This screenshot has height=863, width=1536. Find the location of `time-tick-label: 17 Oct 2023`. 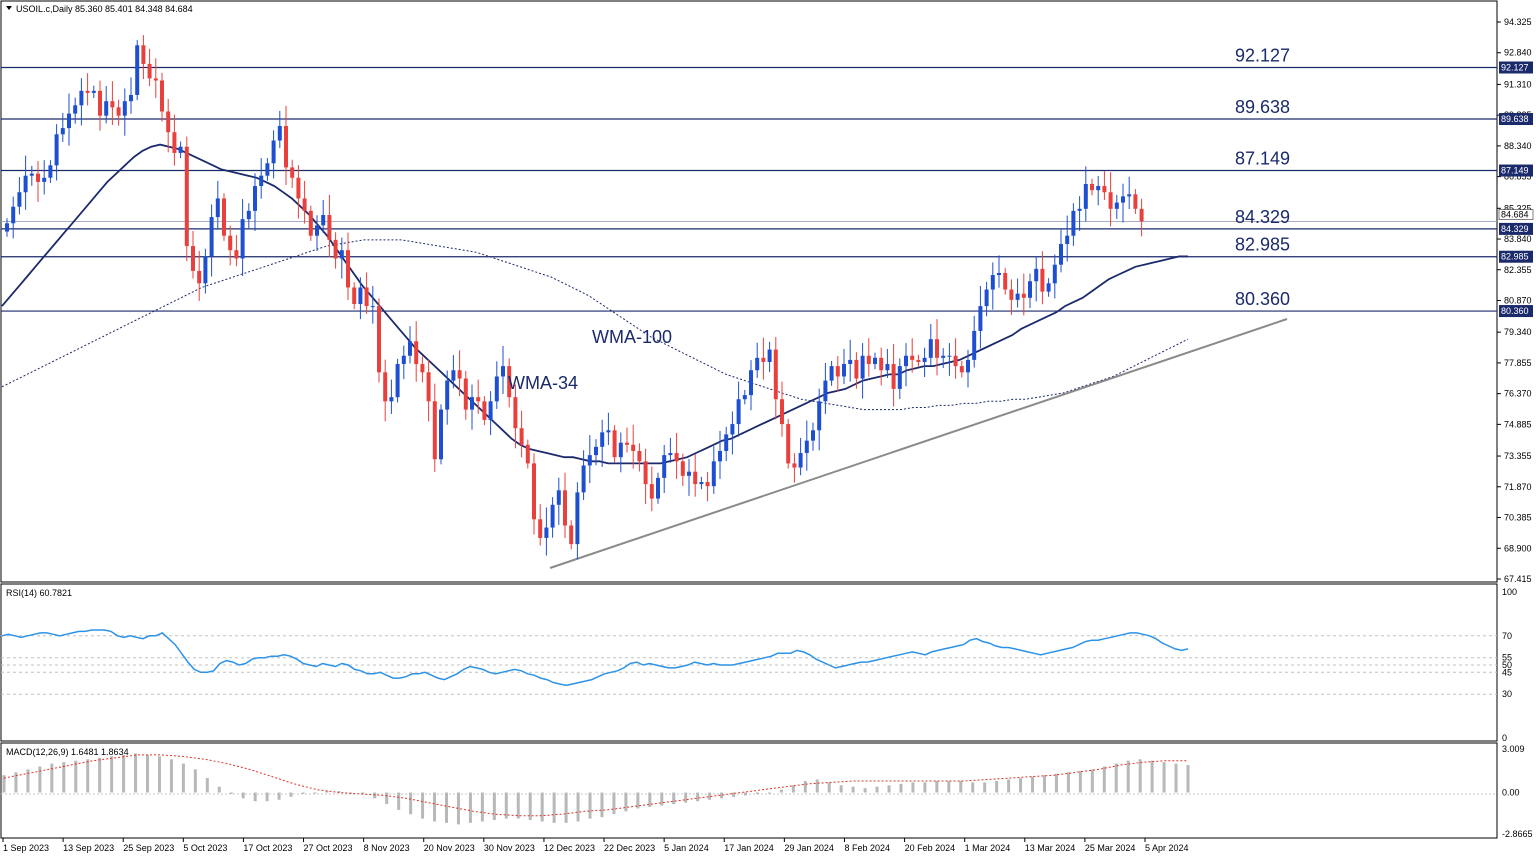

time-tick-label: 17 Oct 2023 is located at coordinates (267, 848).